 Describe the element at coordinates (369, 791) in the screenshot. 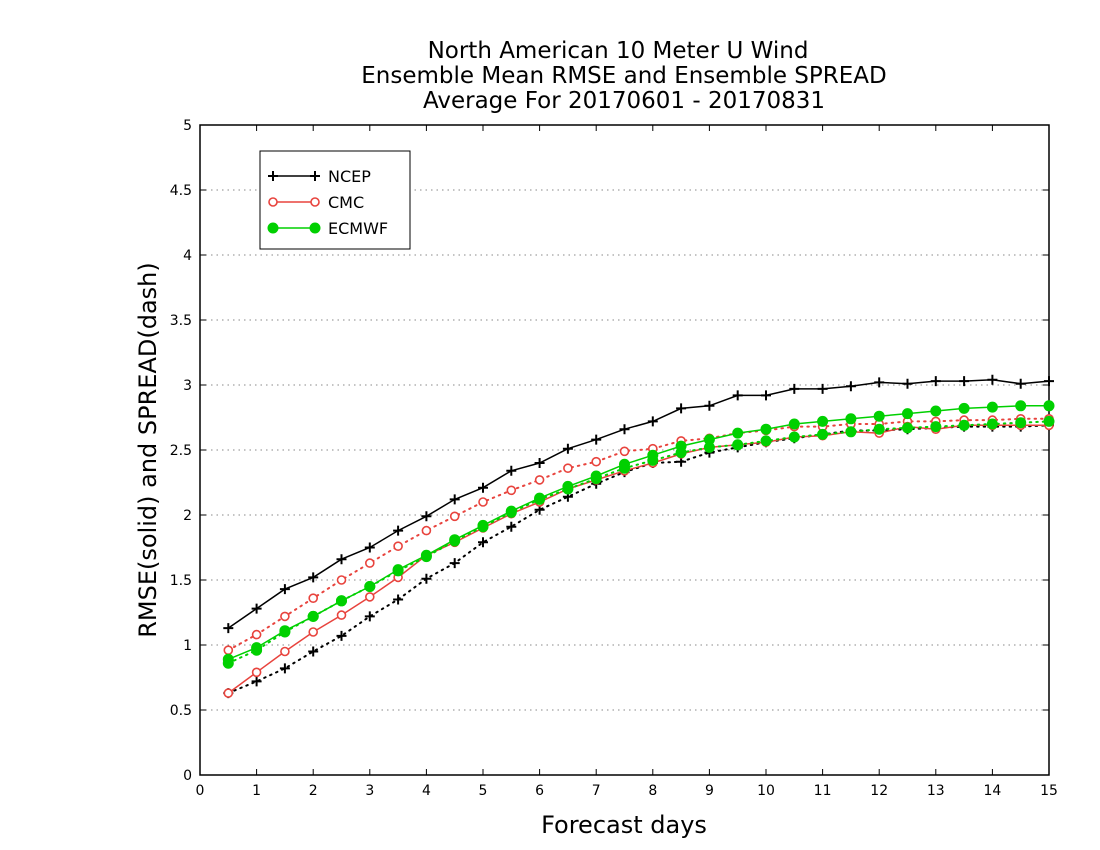

I see `x-tick-label: 3` at that location.